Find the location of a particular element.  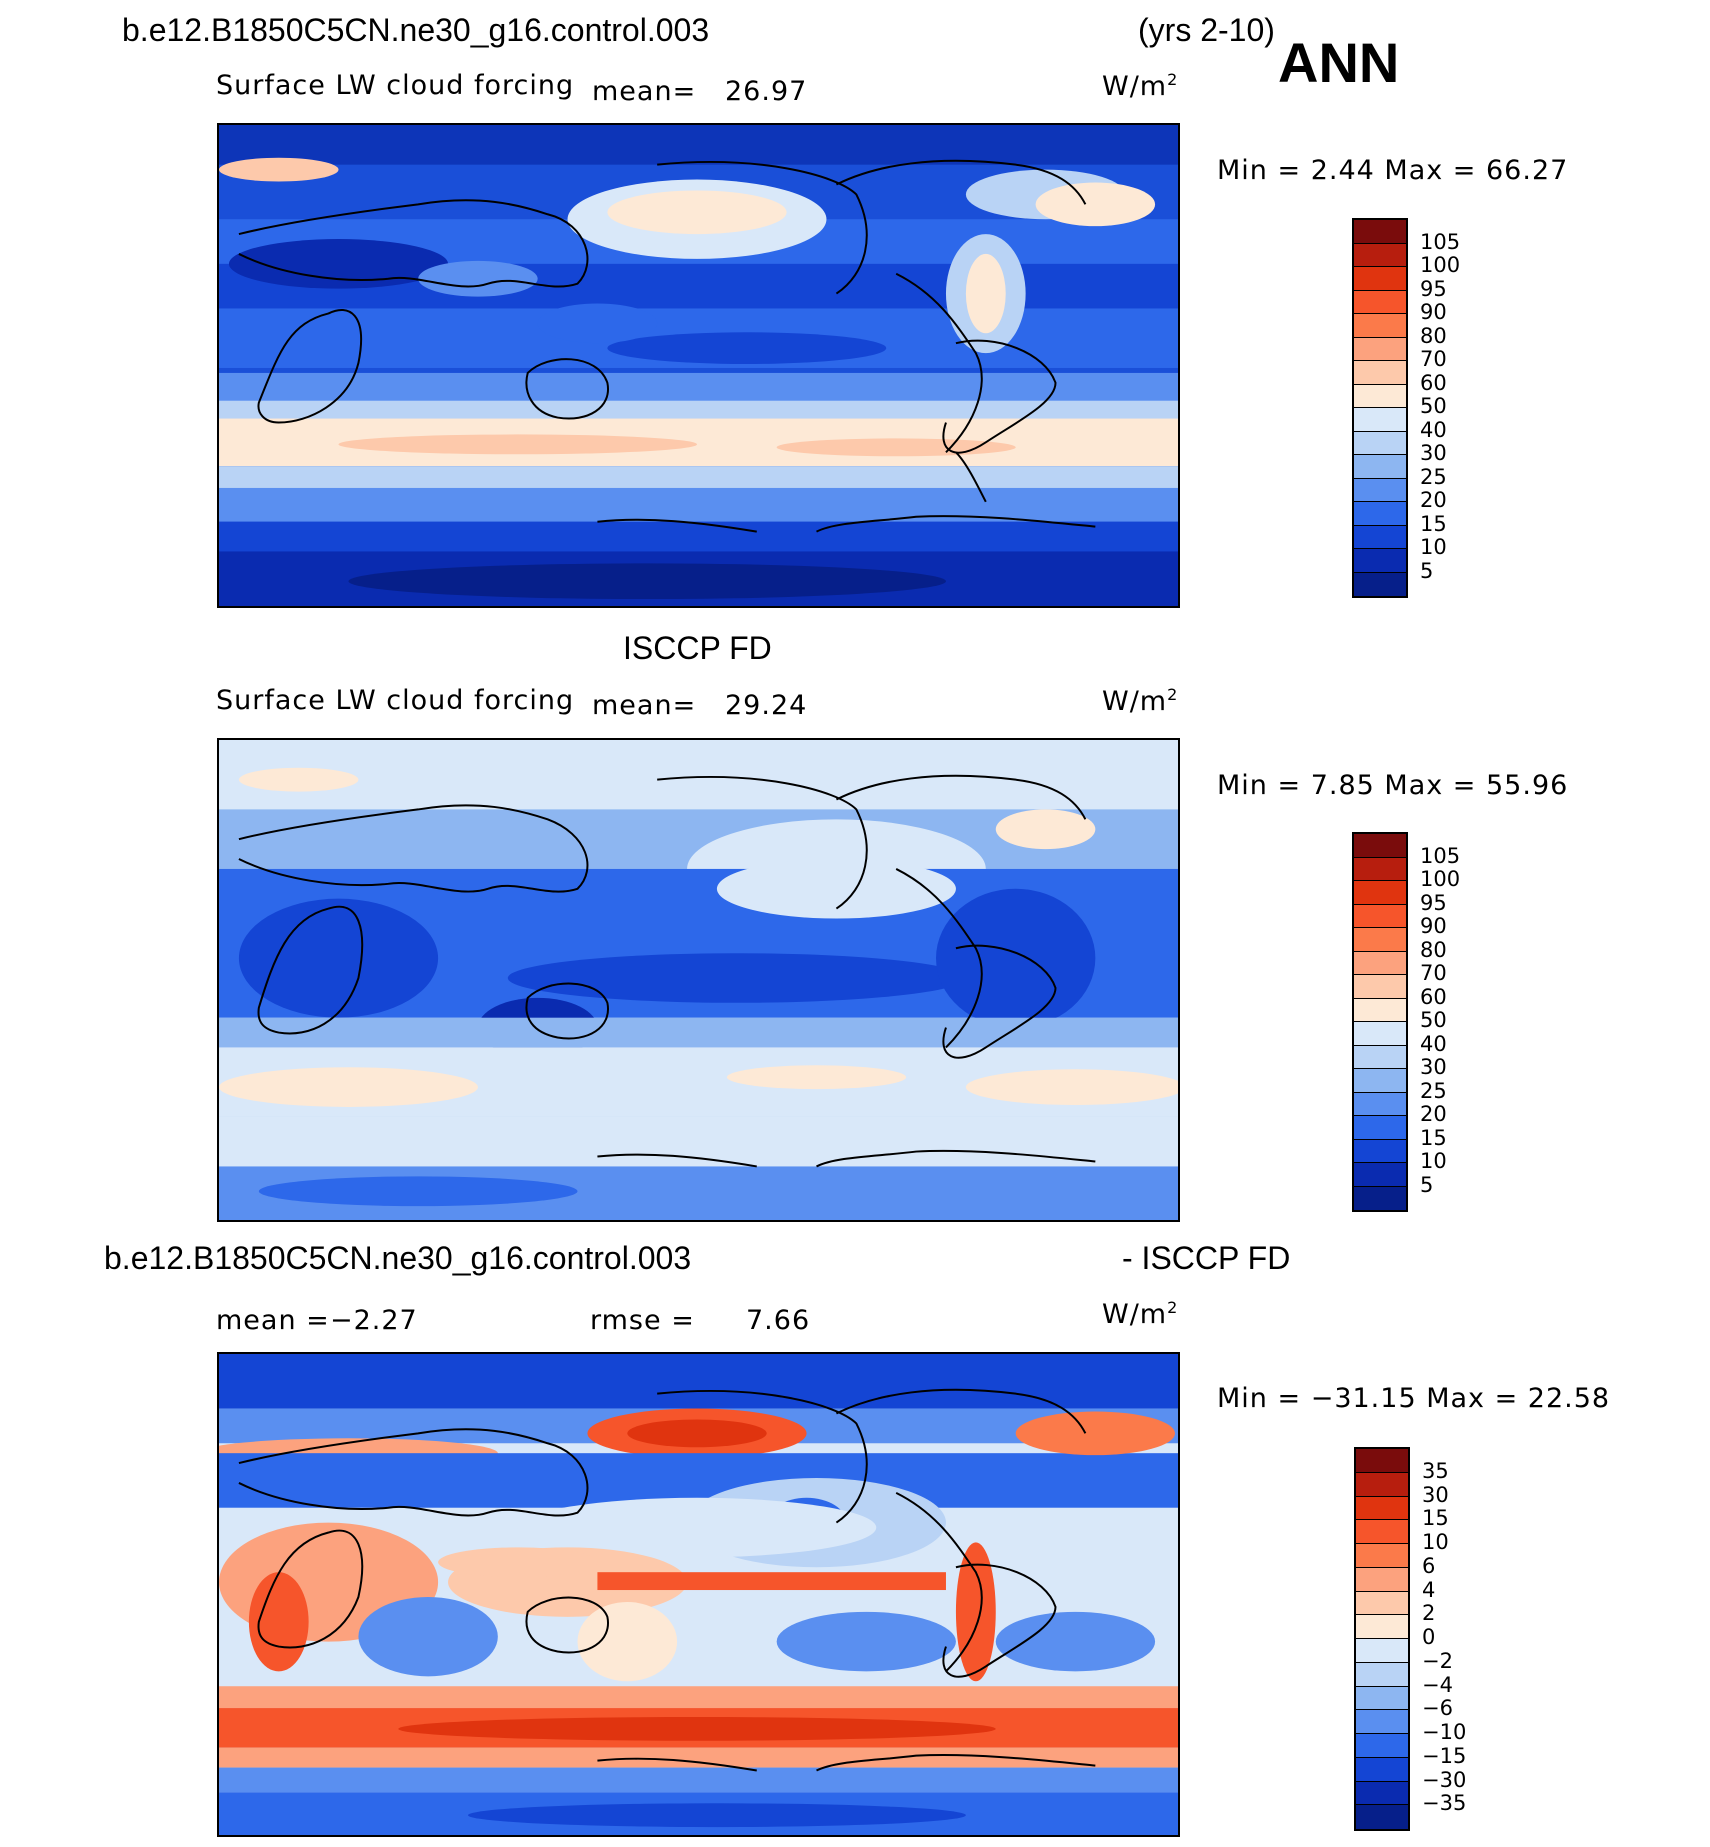

colorbar-tick-label: −15 is located at coordinates (1444, 1755).